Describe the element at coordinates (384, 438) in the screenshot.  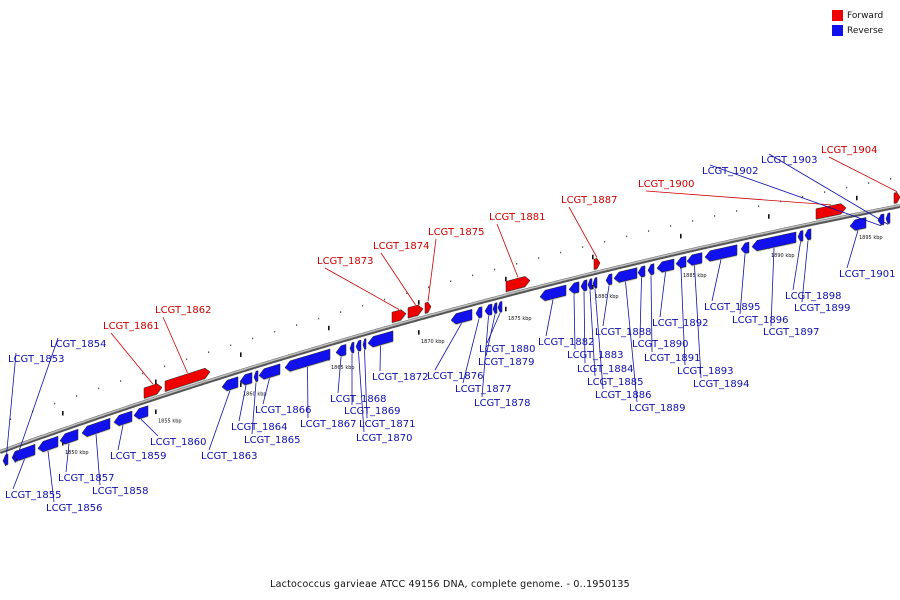
I see `gene-label-lcgt-1870: LCGT_1870` at that location.